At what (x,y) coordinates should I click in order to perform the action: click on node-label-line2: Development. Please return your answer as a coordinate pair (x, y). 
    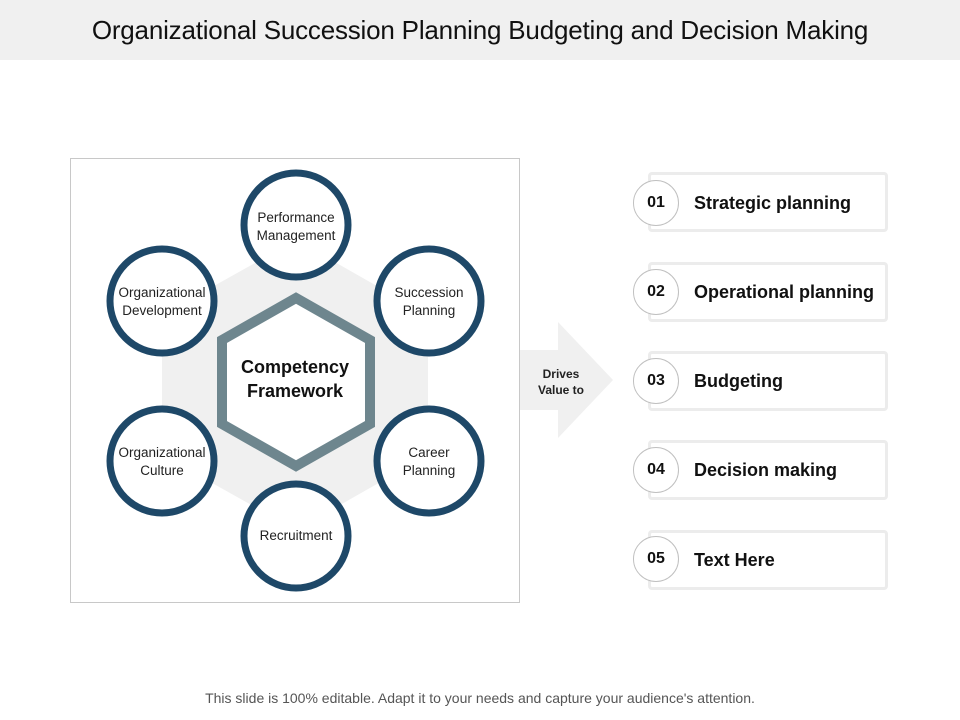
    Looking at the image, I should click on (162, 310).